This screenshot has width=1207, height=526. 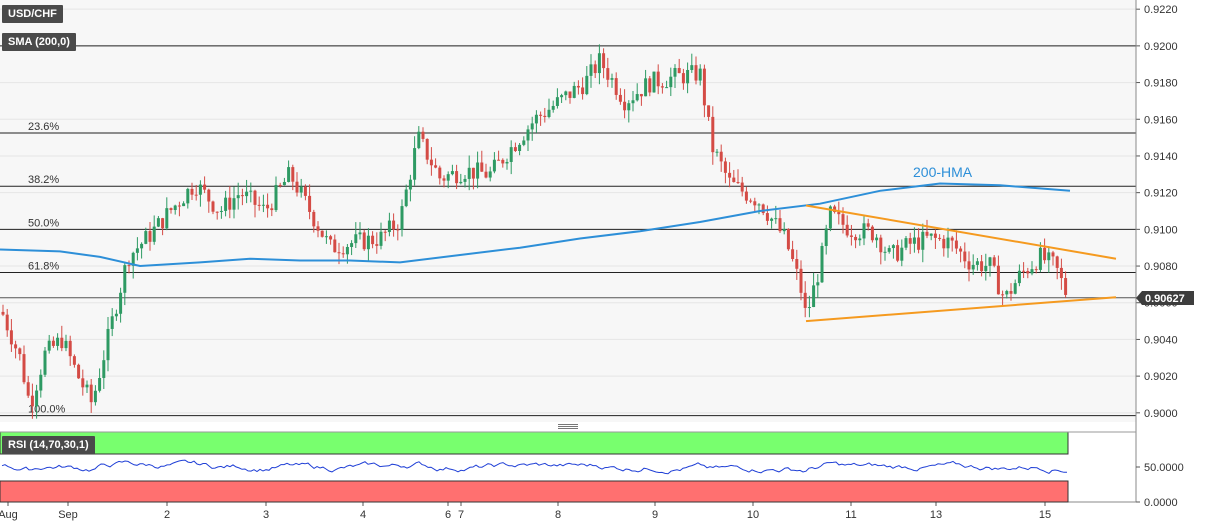 I want to click on pane-resize-handle, so click(x=568, y=427).